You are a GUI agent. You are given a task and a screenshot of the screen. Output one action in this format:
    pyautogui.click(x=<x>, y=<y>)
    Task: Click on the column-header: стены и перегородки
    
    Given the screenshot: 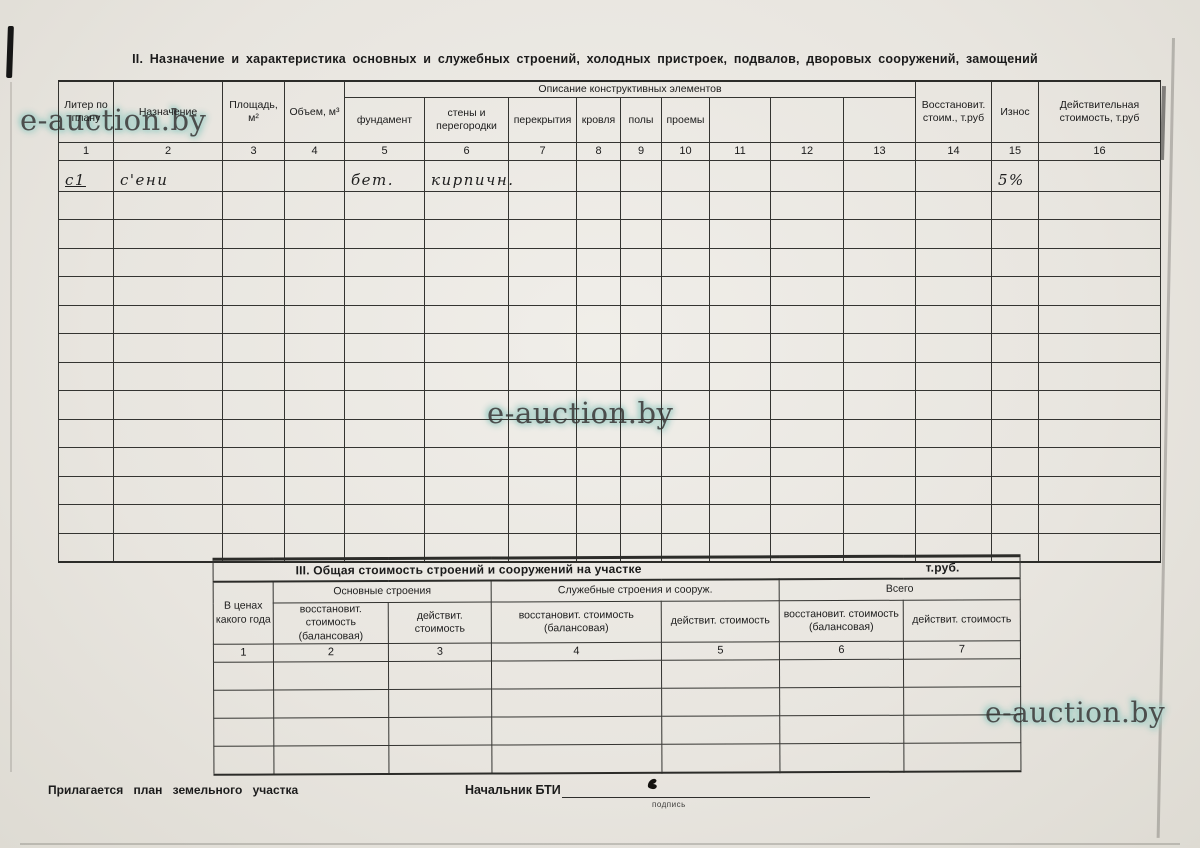 What is the action you would take?
    pyautogui.click(x=466, y=120)
    